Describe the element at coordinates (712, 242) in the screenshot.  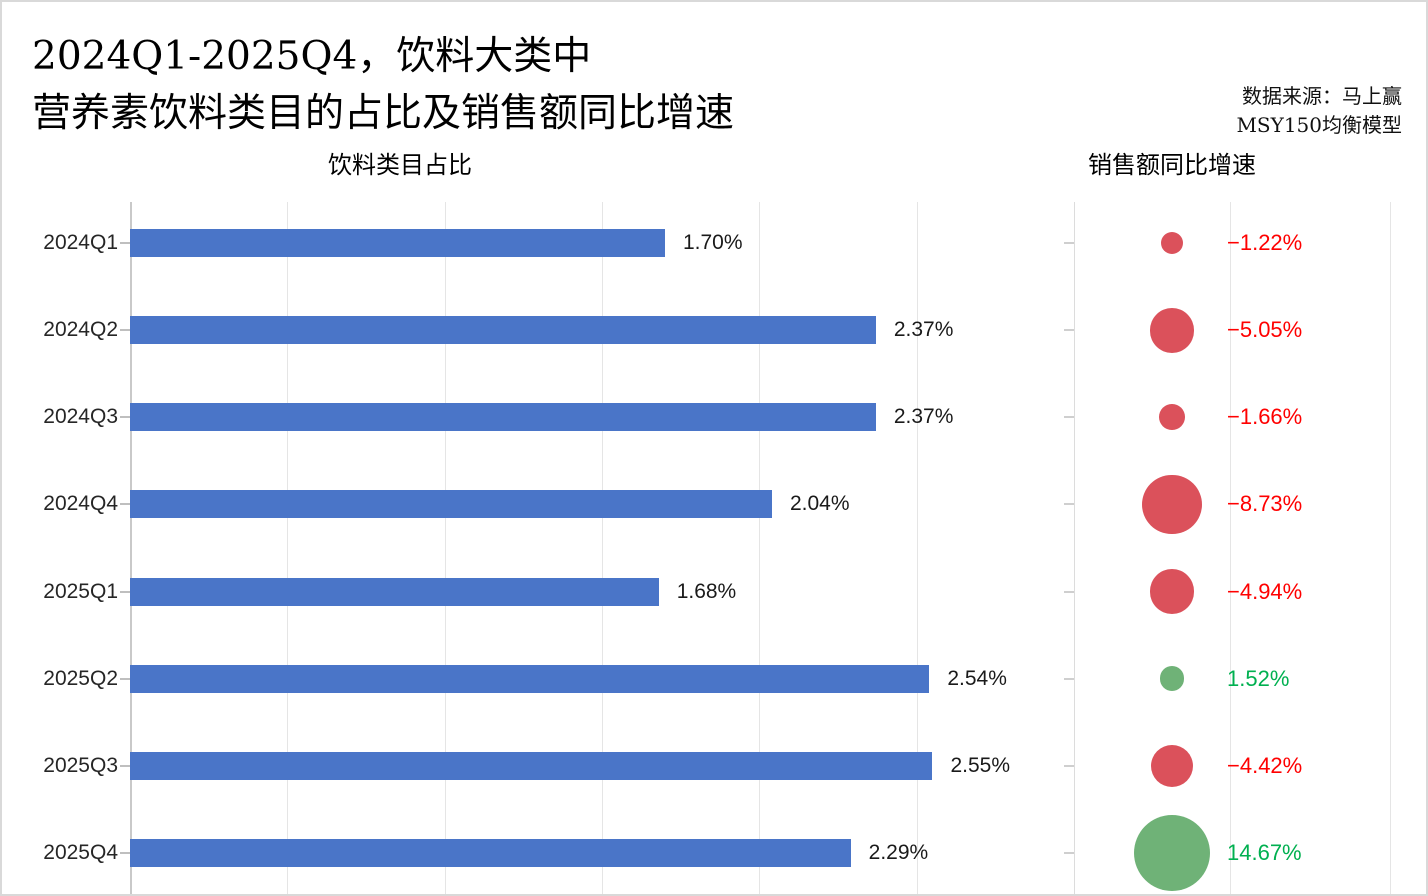
I see `bar-value-label: 1.70%` at that location.